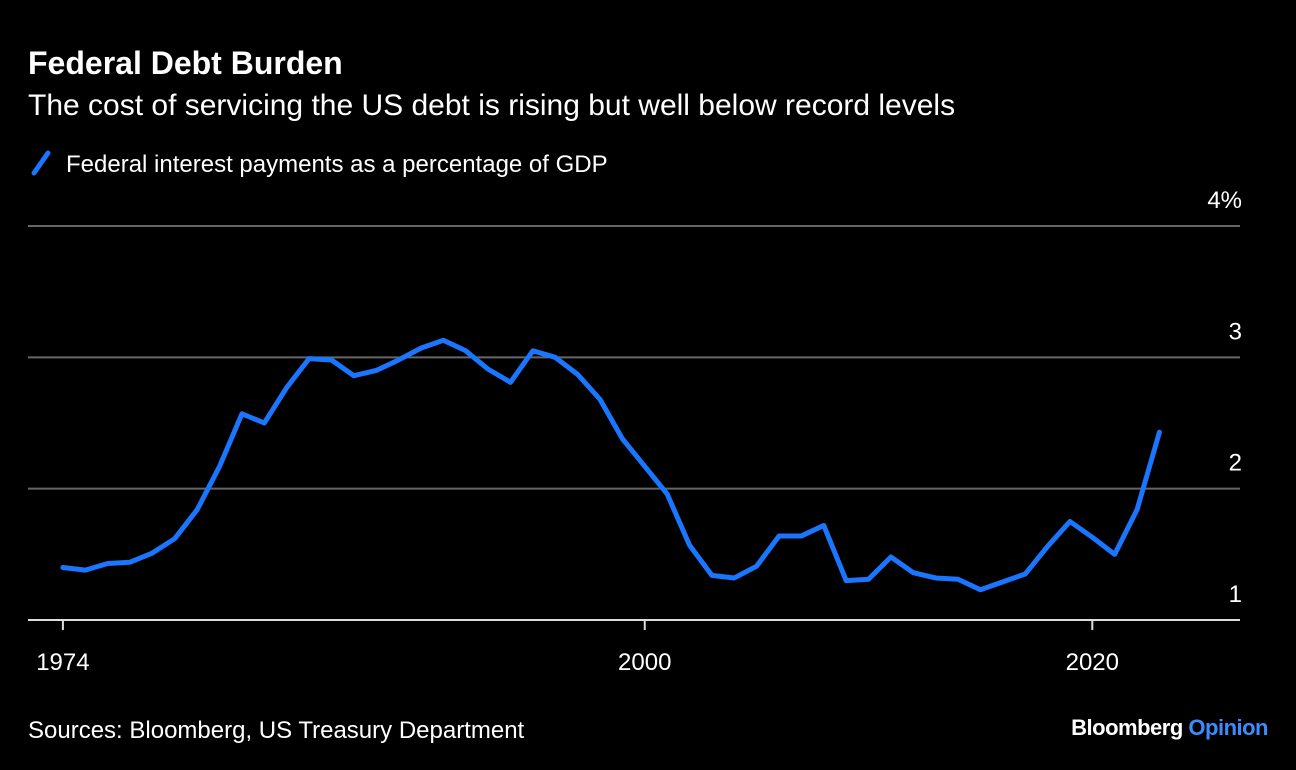 This screenshot has height=770, width=1296. I want to click on chart-title: Federal Debt Burden, so click(185, 63).